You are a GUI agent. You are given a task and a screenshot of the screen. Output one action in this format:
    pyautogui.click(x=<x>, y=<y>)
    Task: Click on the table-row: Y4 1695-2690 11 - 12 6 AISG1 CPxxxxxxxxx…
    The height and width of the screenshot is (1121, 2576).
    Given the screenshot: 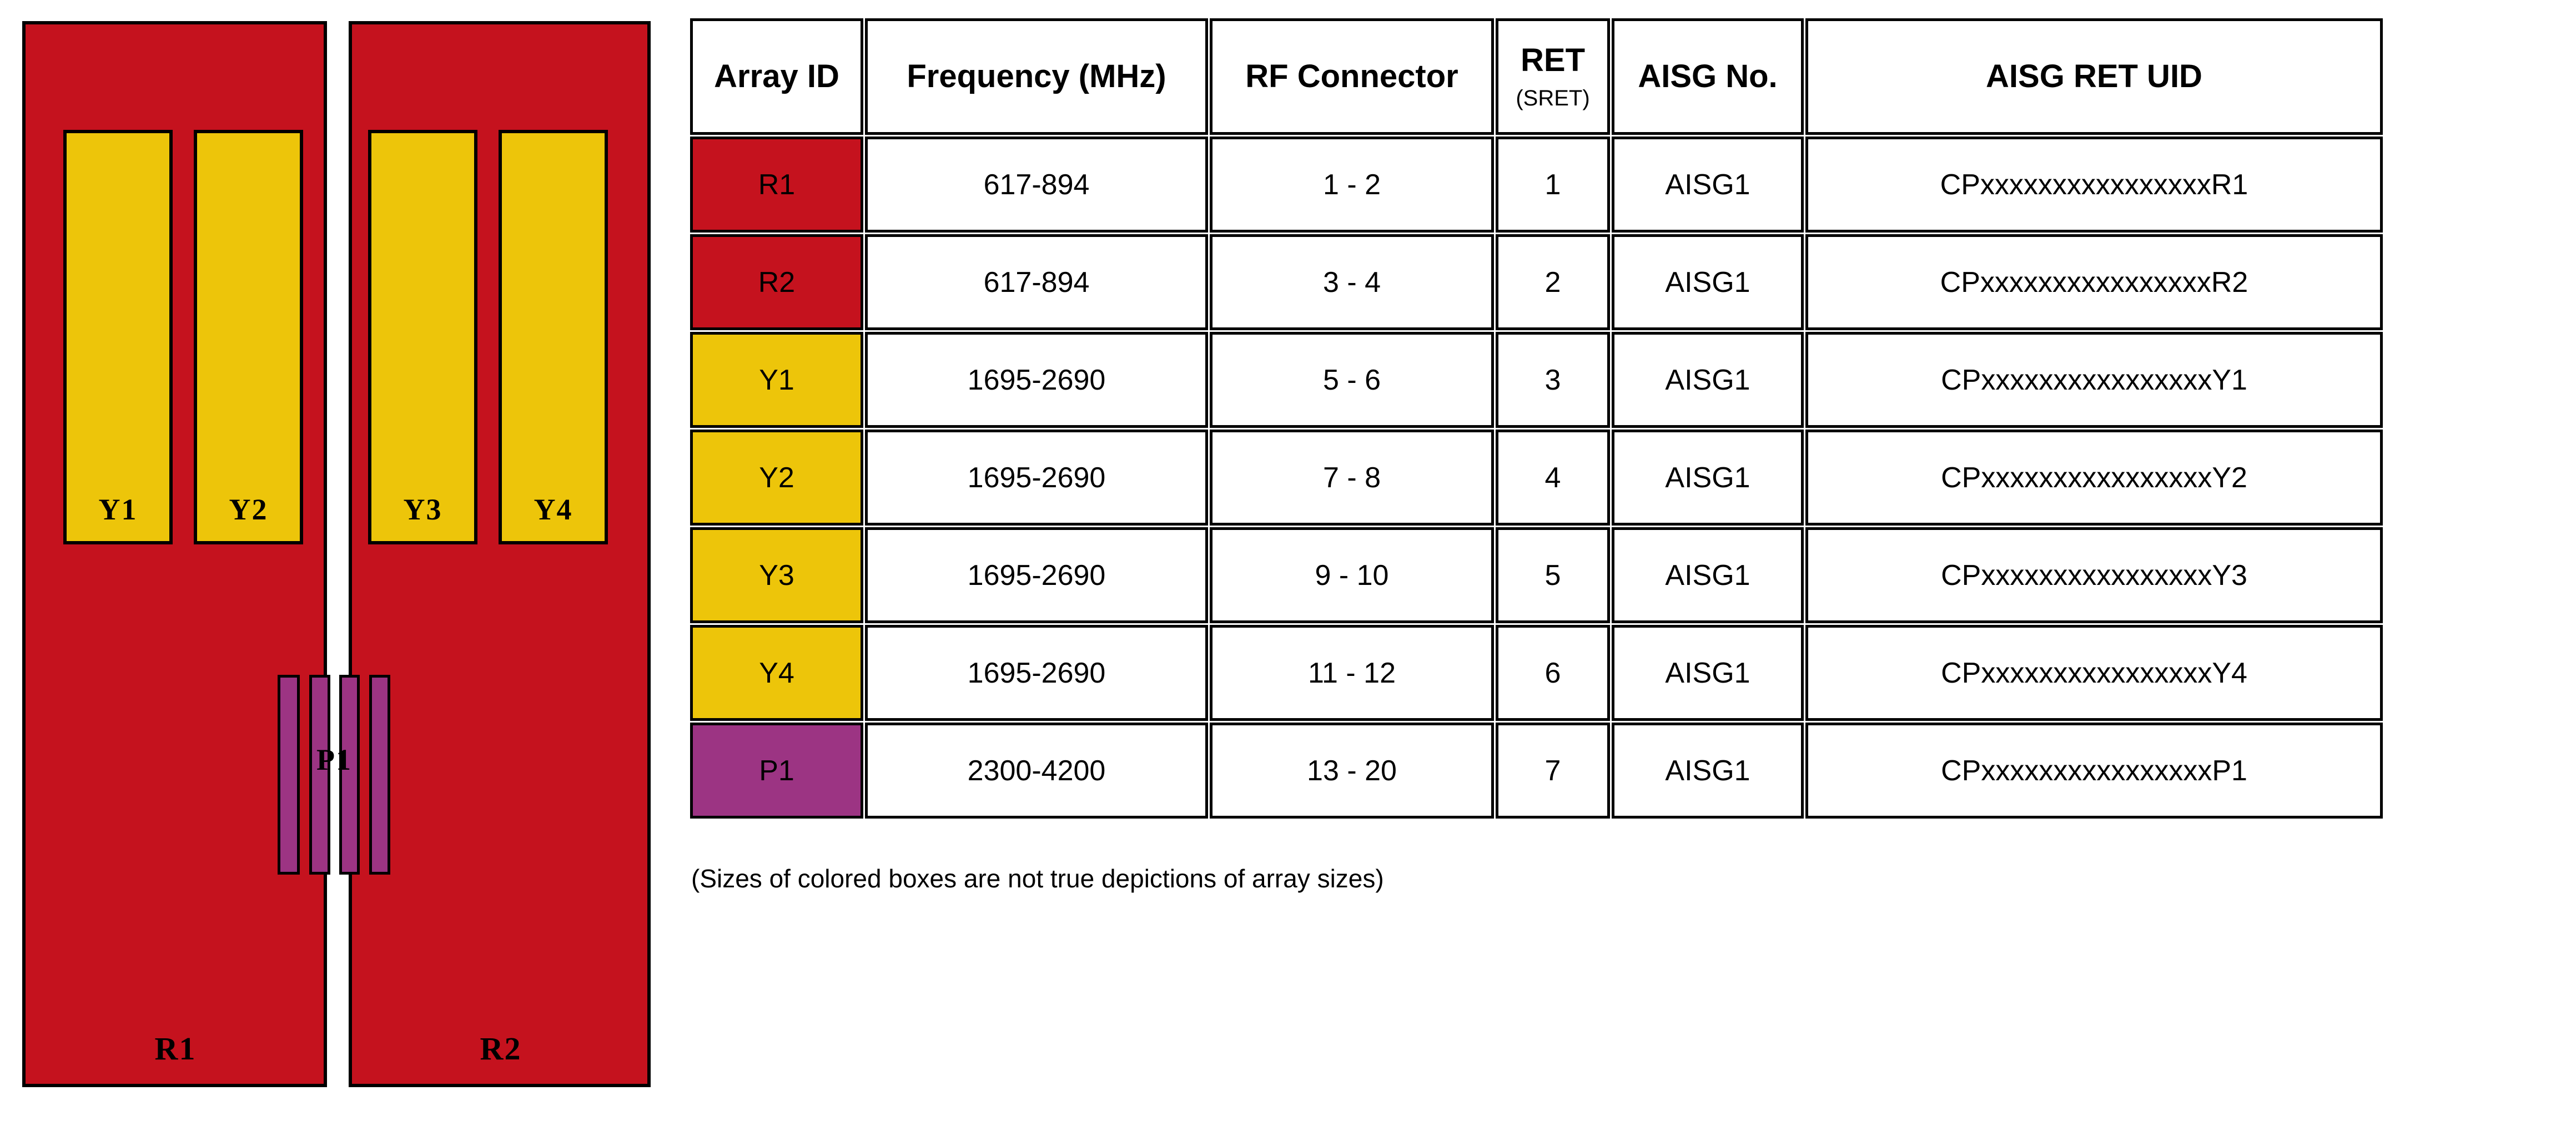 What is the action you would take?
    pyautogui.click(x=1536, y=673)
    